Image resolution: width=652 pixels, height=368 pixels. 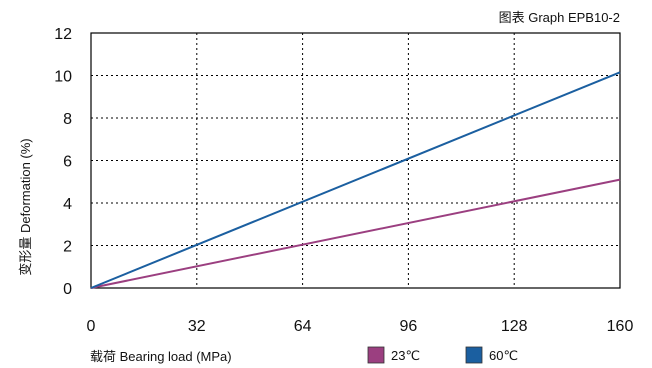 I want to click on y-tick-label-12: 12, so click(x=63, y=34).